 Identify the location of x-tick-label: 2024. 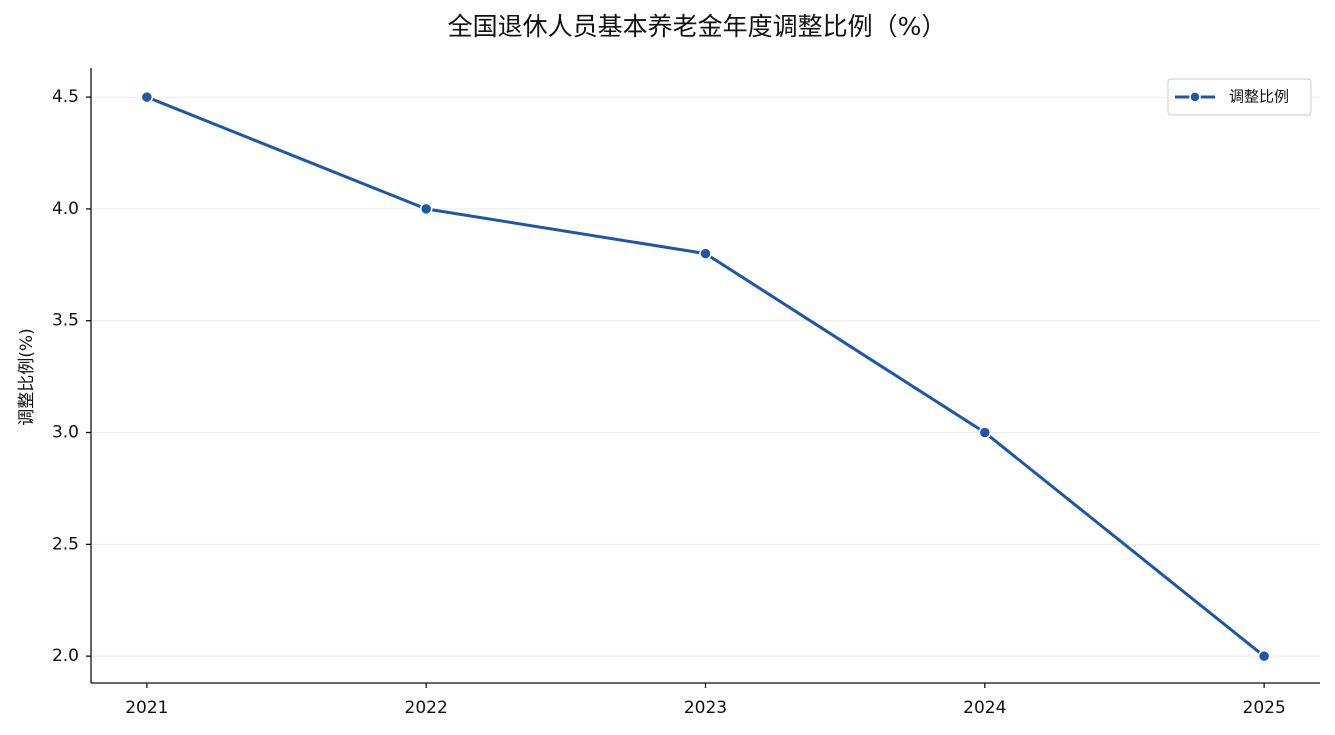
(984, 708).